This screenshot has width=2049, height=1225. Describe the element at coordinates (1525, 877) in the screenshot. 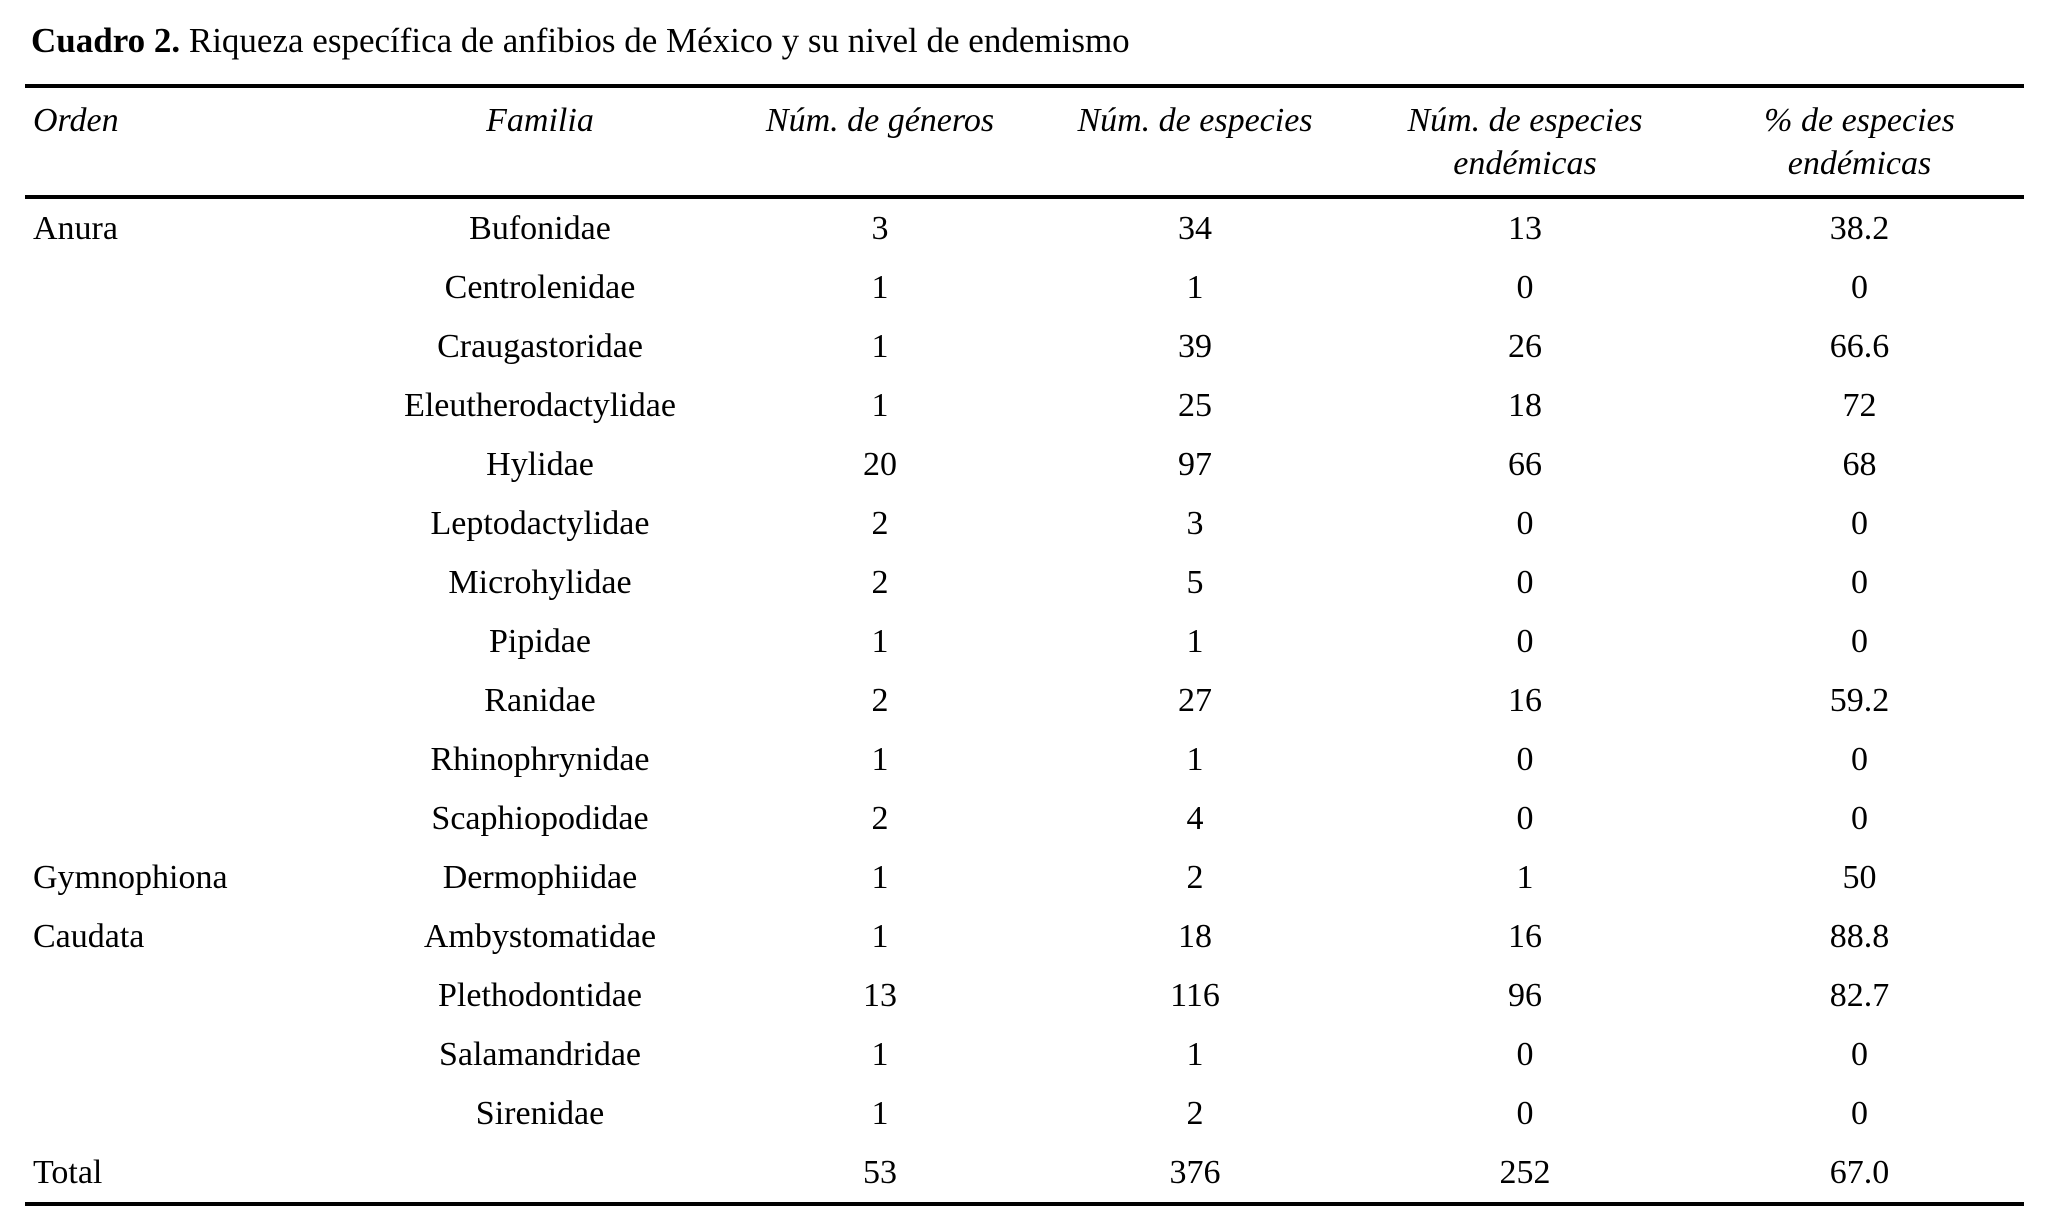

I see `cell-endemicas: 1` at that location.